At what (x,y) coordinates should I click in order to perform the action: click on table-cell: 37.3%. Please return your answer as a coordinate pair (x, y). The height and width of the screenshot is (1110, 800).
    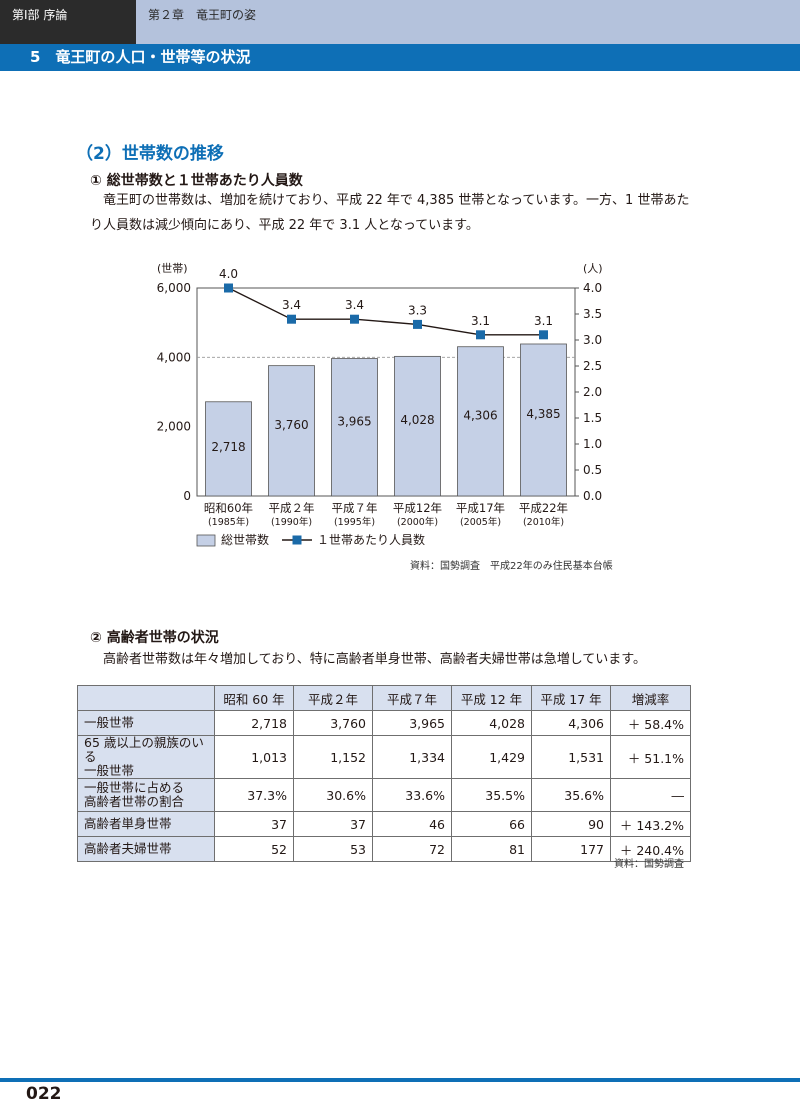
    Looking at the image, I should click on (254, 795).